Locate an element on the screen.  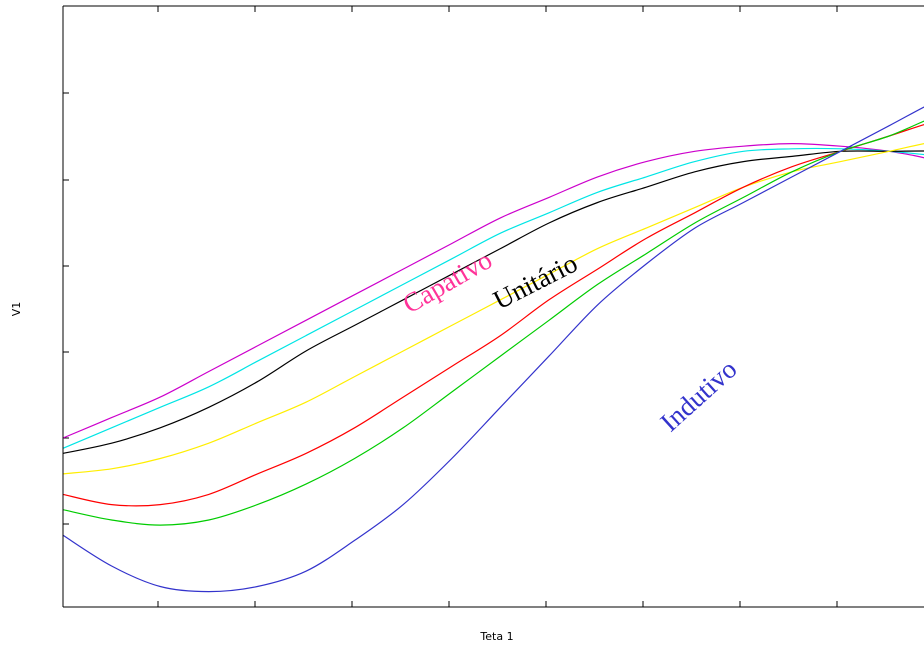
annotation-label: Indutivo is located at coordinates (698, 396).